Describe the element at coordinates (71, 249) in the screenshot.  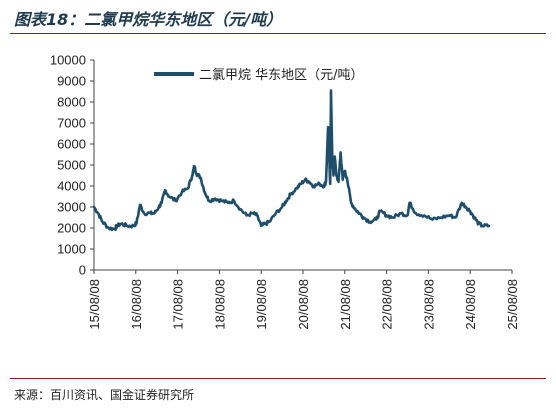
I see `y-tick-label: 1000` at that location.